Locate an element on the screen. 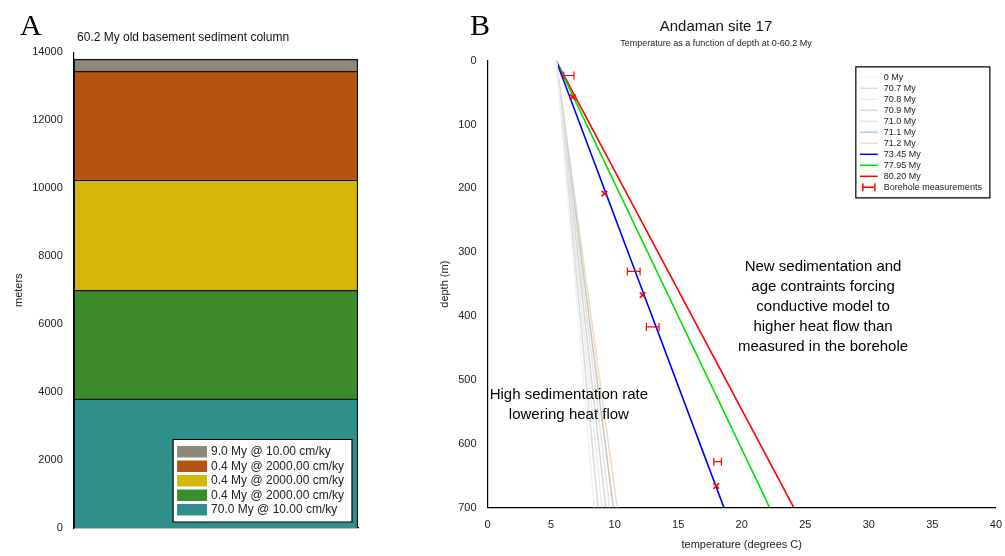 The height and width of the screenshot is (556, 1005). y-axis-title: meters is located at coordinates (17, 290).